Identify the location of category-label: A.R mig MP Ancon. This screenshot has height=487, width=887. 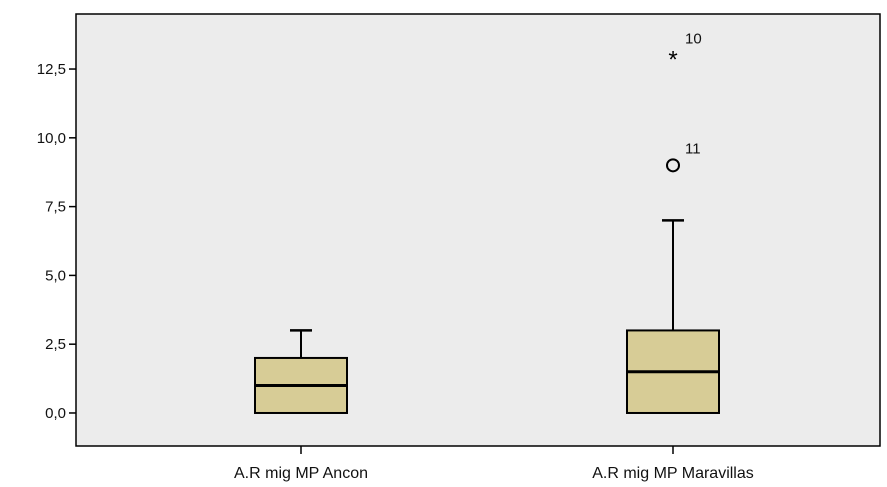
(301, 473).